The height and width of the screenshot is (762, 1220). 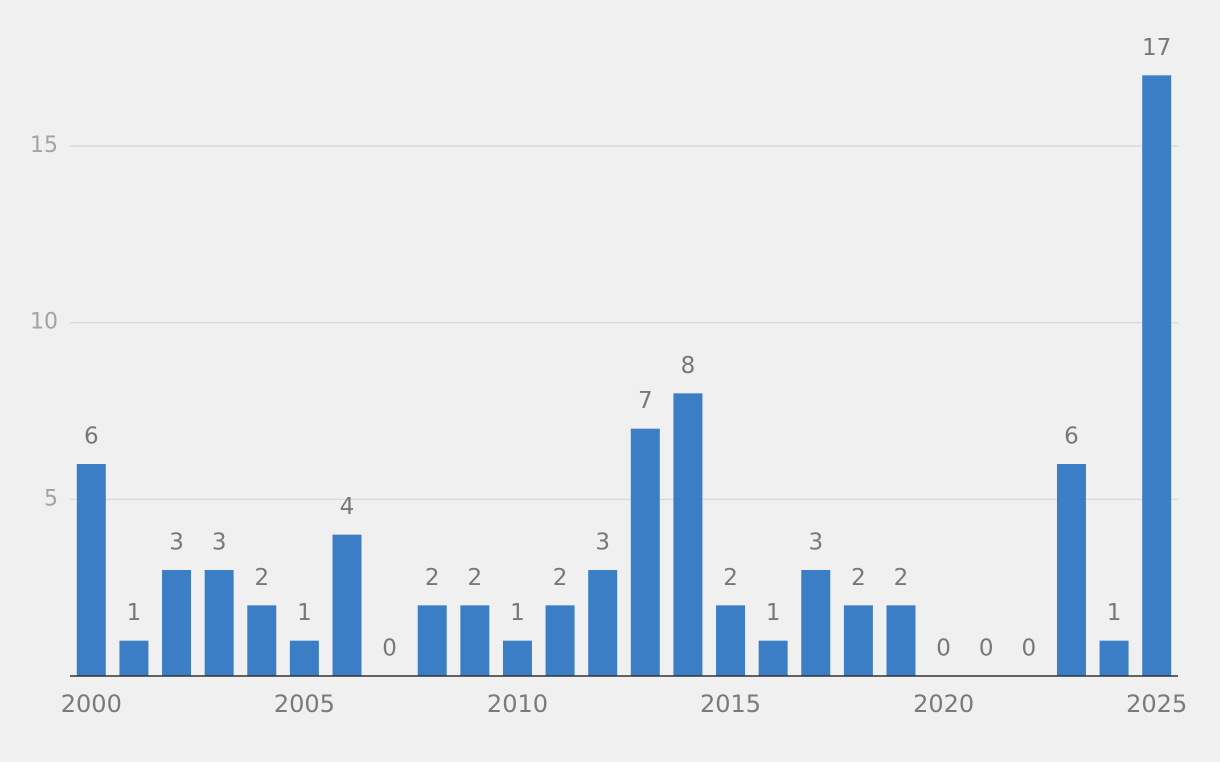 What do you see at coordinates (44, 145) in the screenshot?
I see `y-tick-label: 15` at bounding box center [44, 145].